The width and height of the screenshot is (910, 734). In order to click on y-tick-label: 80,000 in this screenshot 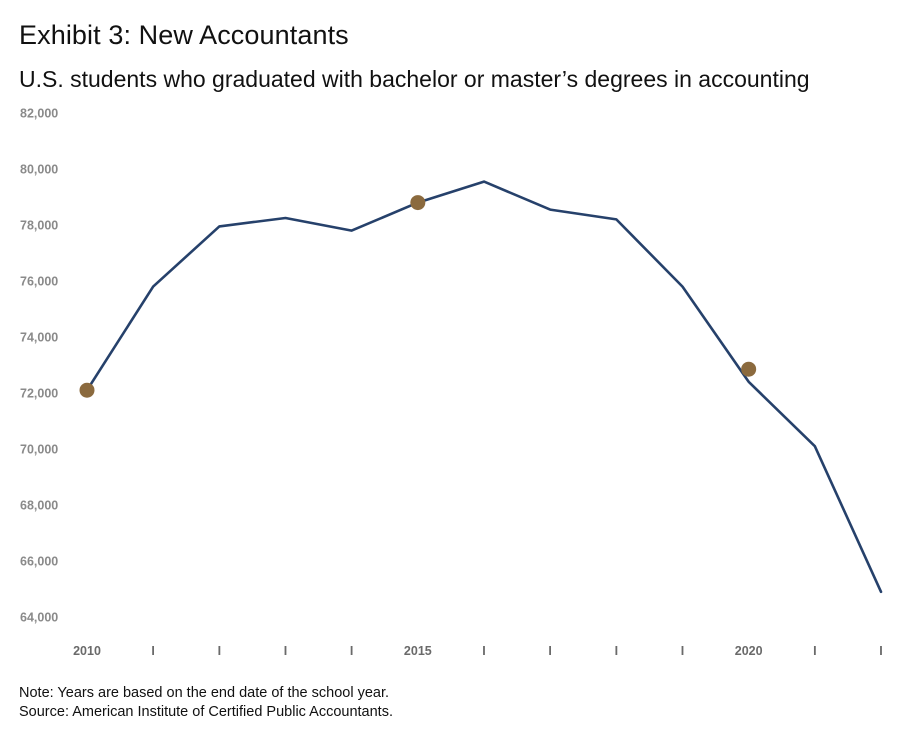, I will do `click(39, 170)`.